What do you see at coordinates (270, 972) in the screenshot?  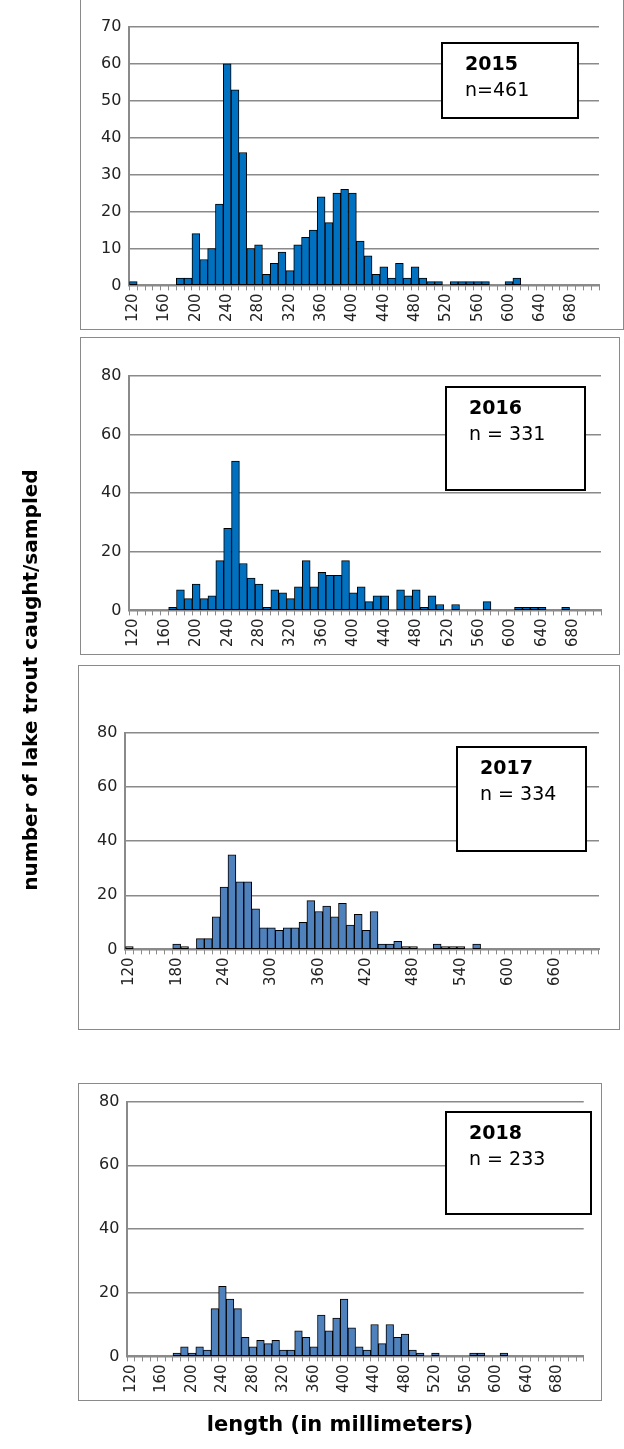 I see `x-tick-label: 300` at bounding box center [270, 972].